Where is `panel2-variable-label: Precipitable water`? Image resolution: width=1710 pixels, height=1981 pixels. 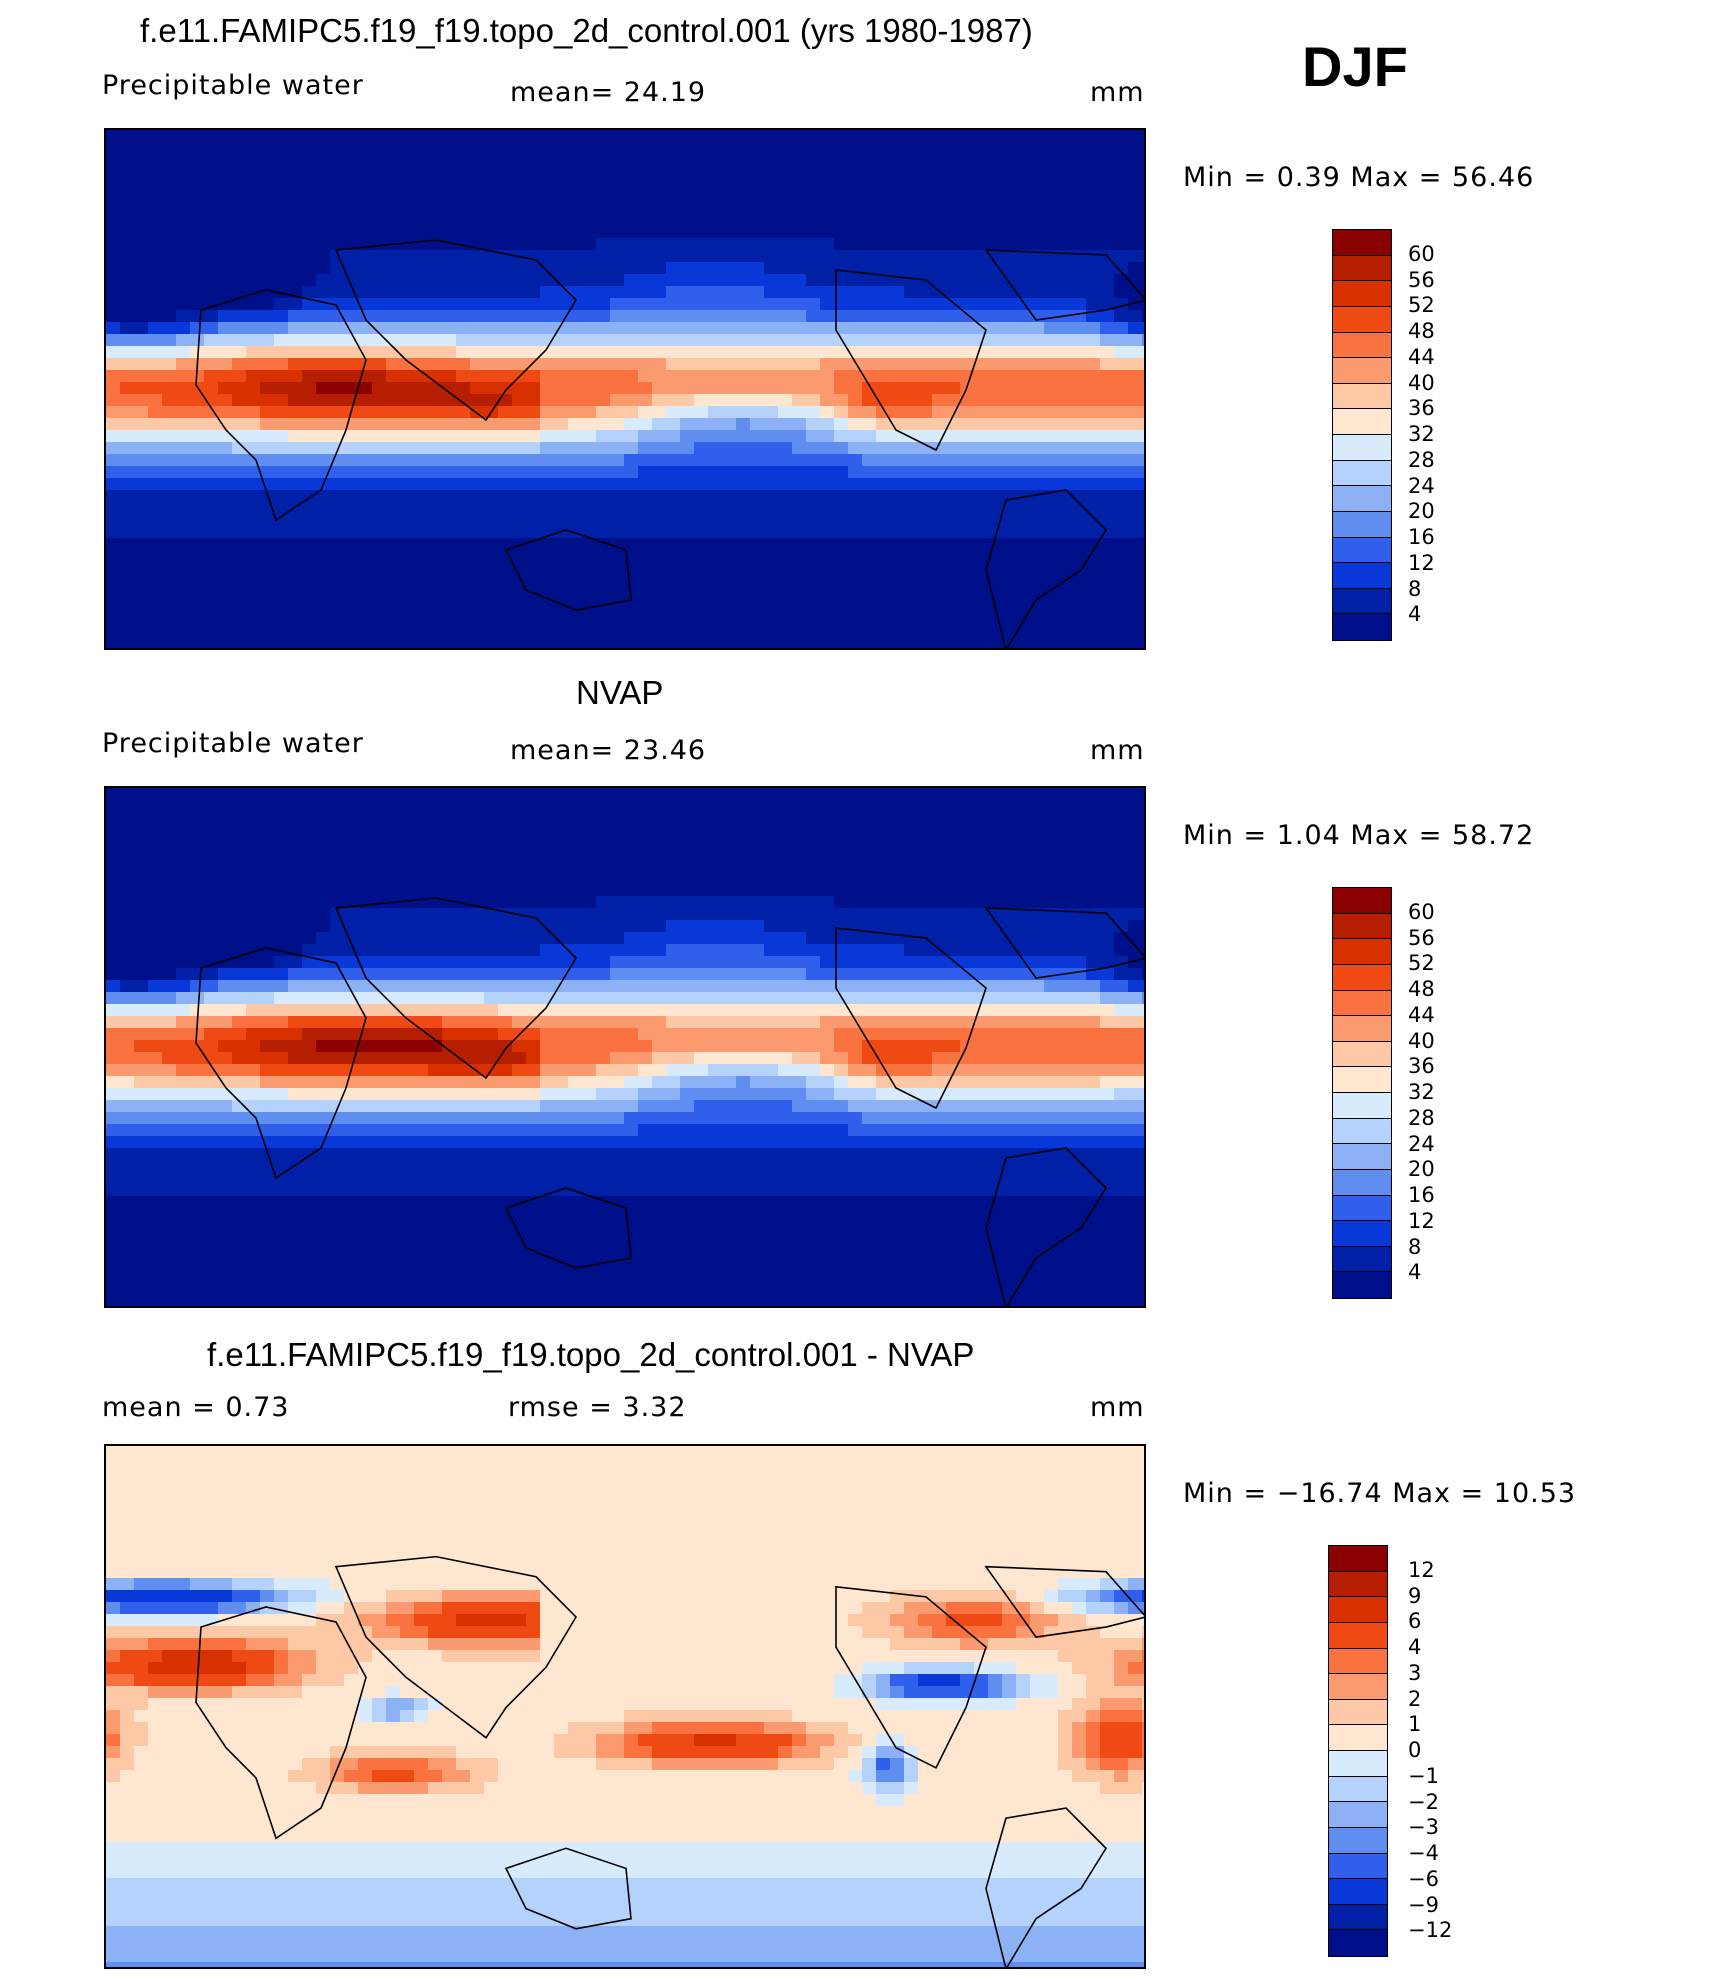 panel2-variable-label: Precipitable water is located at coordinates (233, 743).